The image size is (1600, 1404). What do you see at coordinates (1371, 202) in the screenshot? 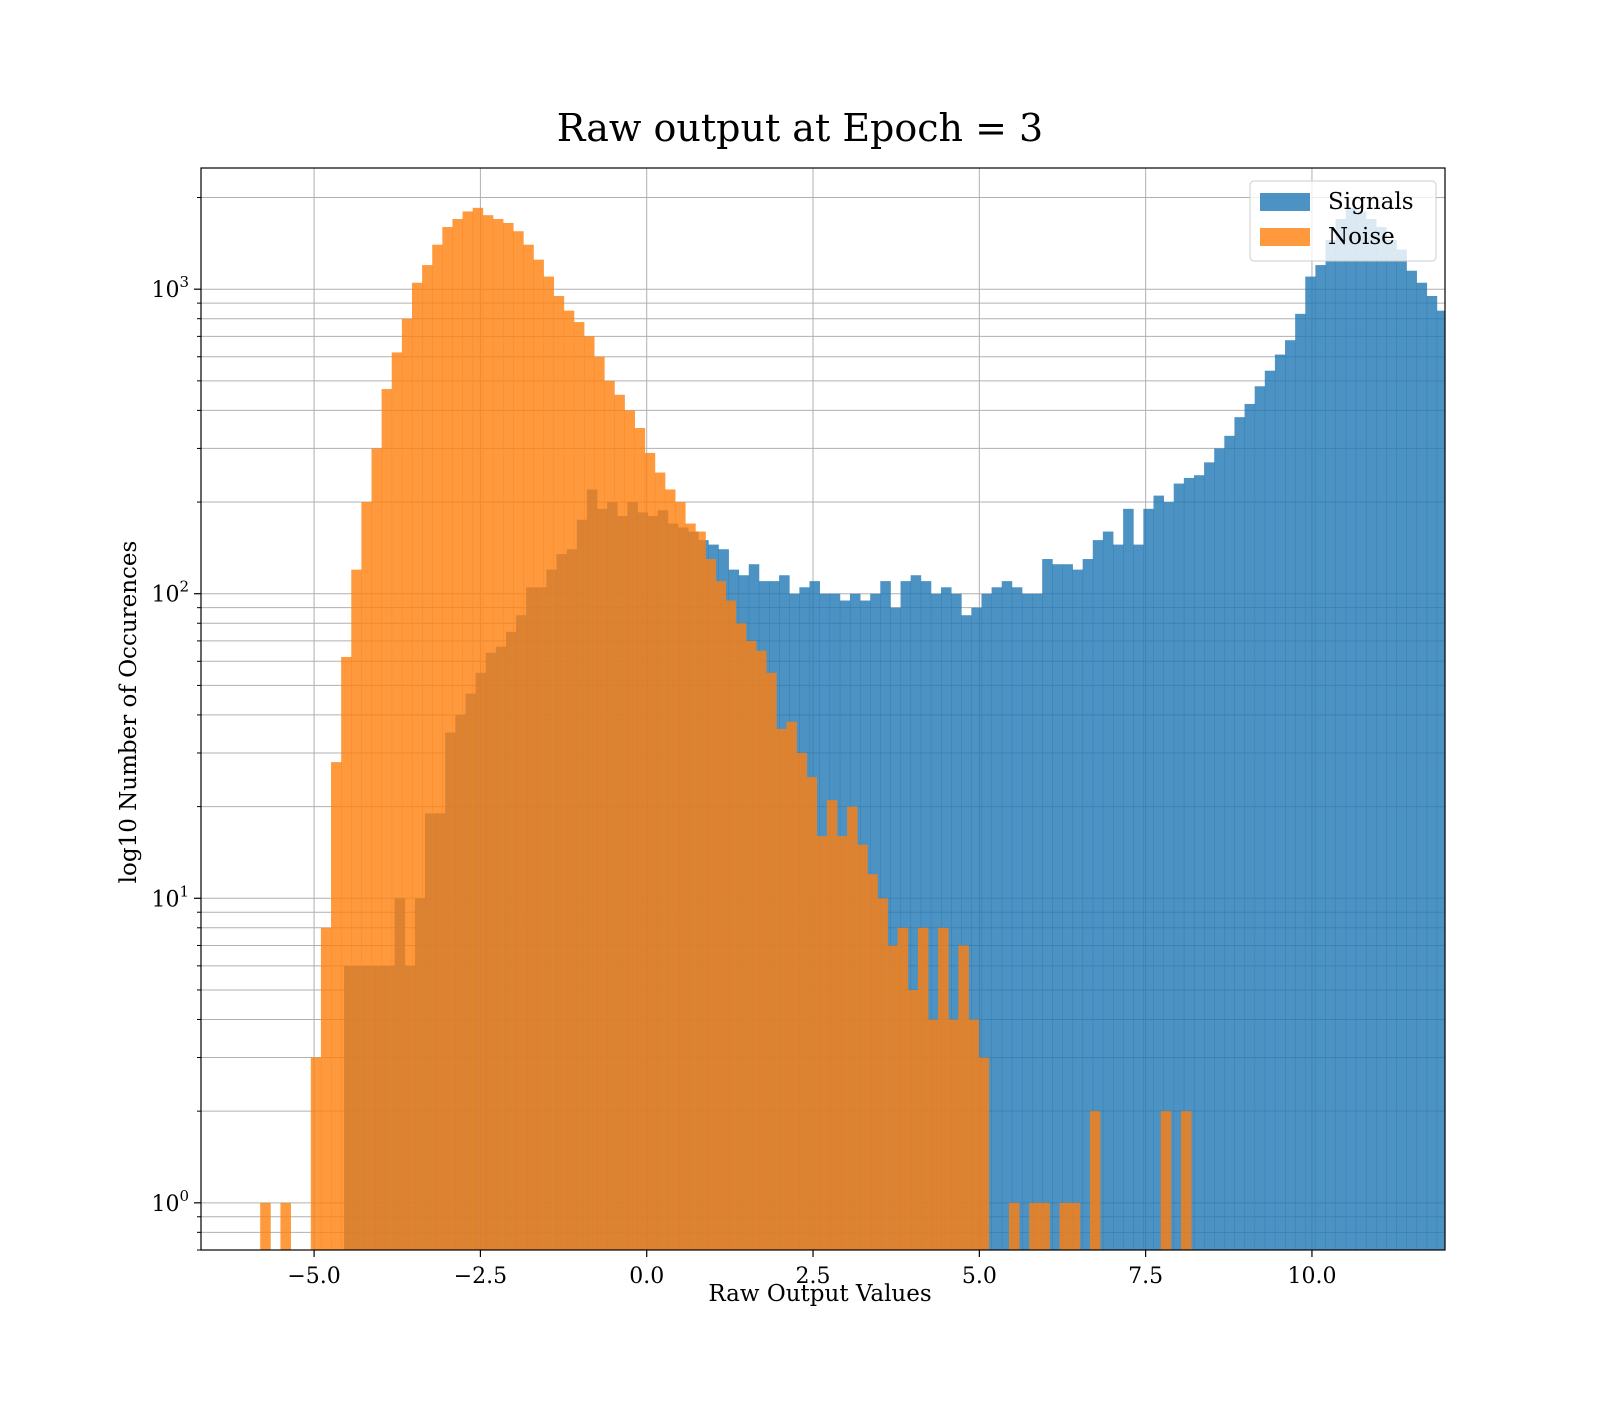
I see `legend-label-signals: Signals` at bounding box center [1371, 202].